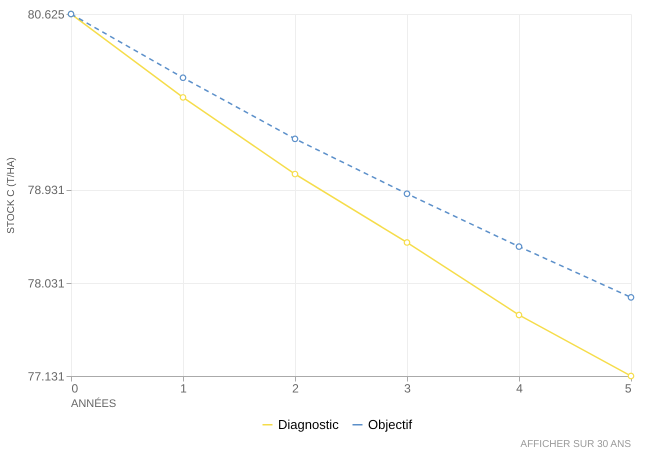 This screenshot has height=454, width=654. I want to click on x-tick-label: 1, so click(184, 389).